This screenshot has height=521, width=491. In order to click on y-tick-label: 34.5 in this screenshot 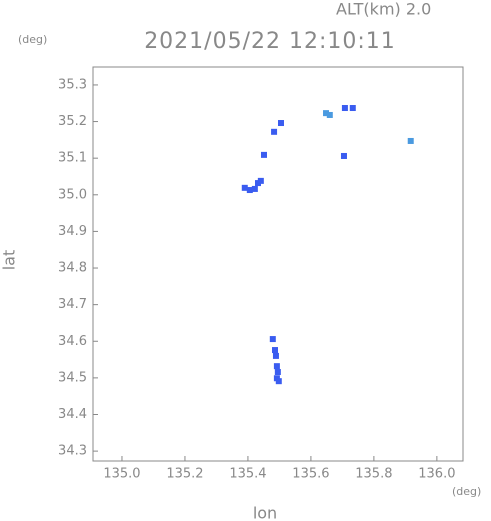, I will do `click(72, 377)`.